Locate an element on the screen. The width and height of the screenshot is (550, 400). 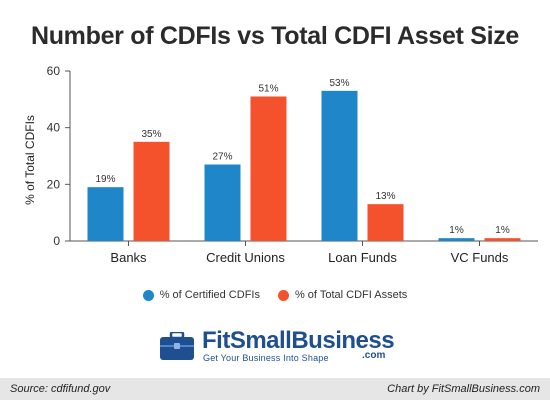
logo-name: FitSmallBusiness is located at coordinates (298, 340).